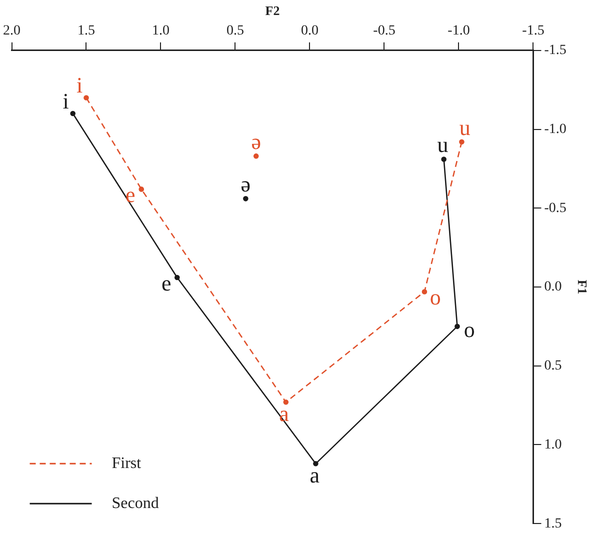 This screenshot has height=535, width=599. What do you see at coordinates (86, 31) in the screenshot?
I see `x-tick-label: 1.5` at bounding box center [86, 31].